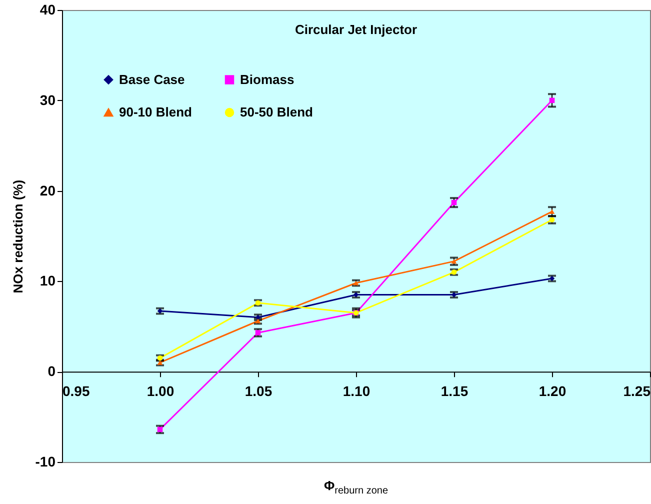 This screenshot has width=651, height=504. Describe the element at coordinates (552, 391) in the screenshot. I see `x-tick-label: 1.20` at that location.